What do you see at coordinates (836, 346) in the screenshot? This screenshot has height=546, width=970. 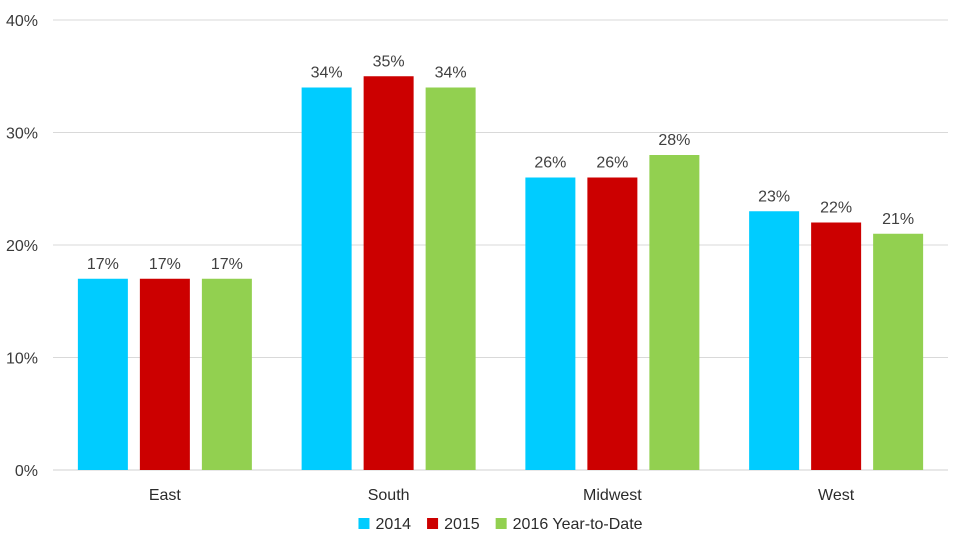 I see `bar-west-2015` at bounding box center [836, 346].